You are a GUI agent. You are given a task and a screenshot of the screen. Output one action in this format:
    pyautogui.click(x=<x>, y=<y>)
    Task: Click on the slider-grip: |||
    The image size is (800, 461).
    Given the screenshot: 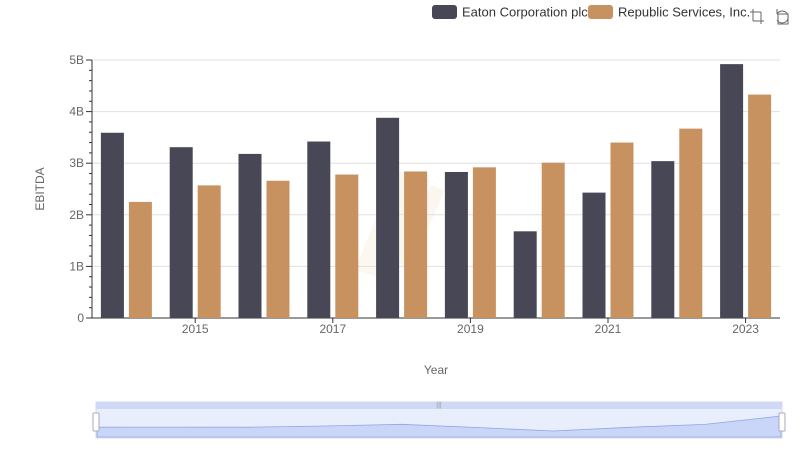 What is the action you would take?
    pyautogui.click(x=439, y=405)
    